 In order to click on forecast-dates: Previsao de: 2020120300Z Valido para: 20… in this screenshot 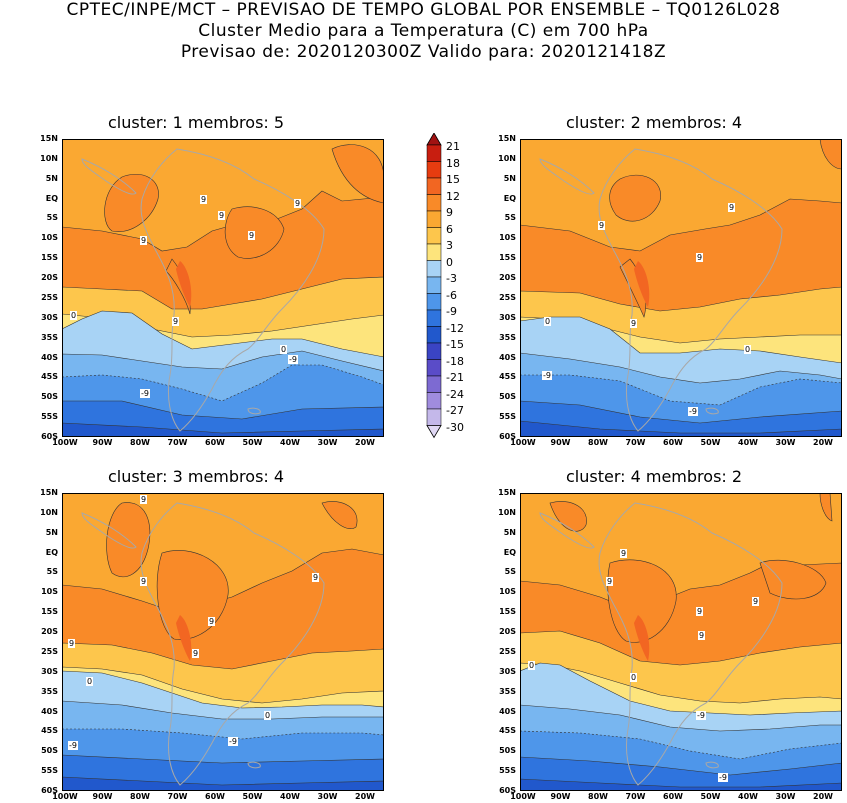, I will do `click(423, 52)`.